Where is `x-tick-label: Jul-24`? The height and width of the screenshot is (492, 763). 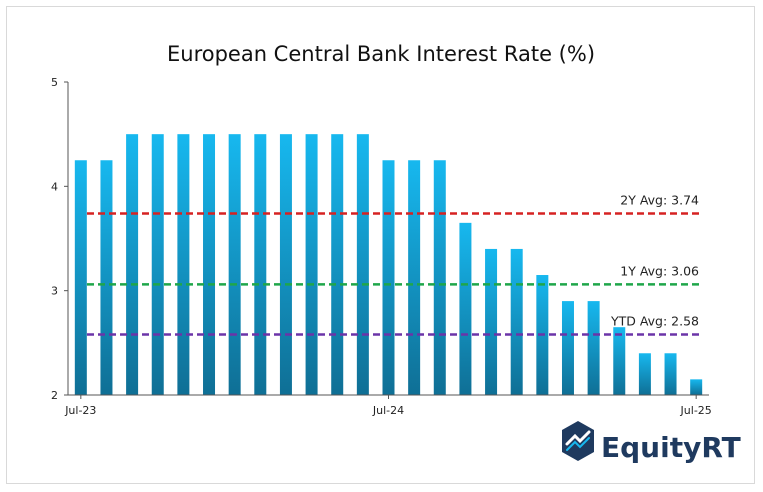 x-tick-label: Jul-24 is located at coordinates (388, 410).